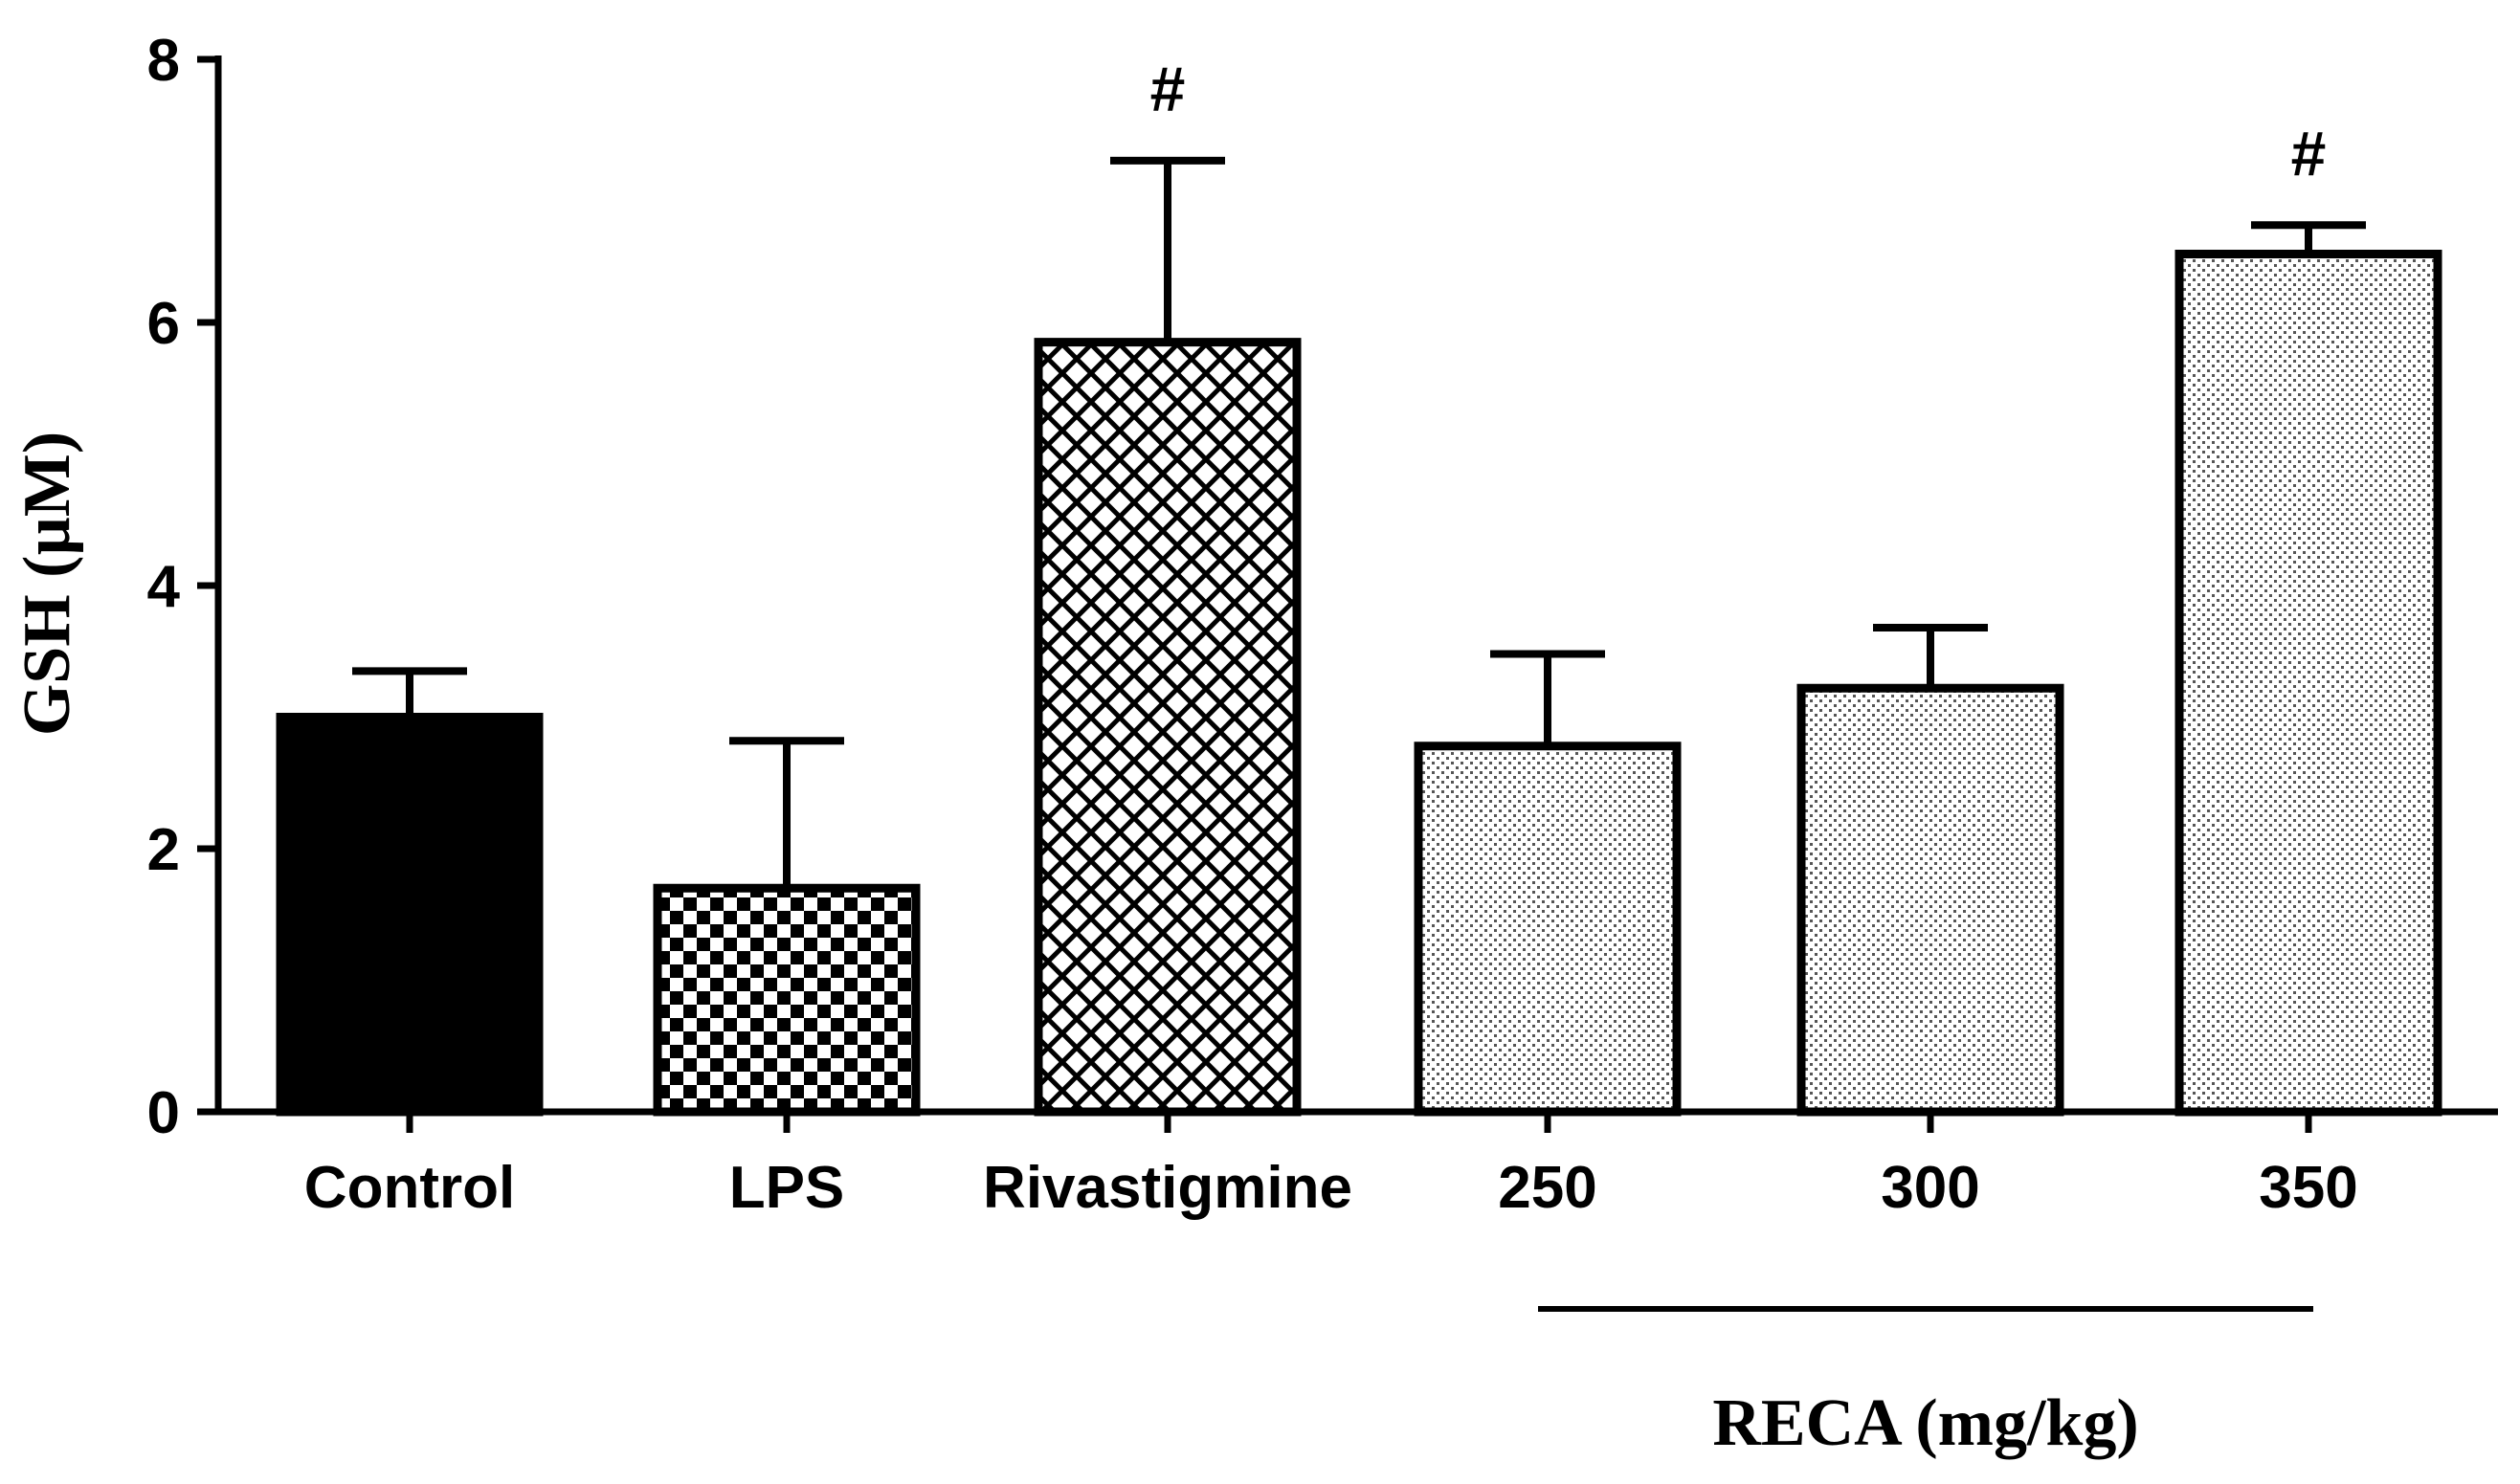 The height and width of the screenshot is (1484, 2520). Describe the element at coordinates (2308, 1188) in the screenshot. I see `category-label-350: 350` at that location.